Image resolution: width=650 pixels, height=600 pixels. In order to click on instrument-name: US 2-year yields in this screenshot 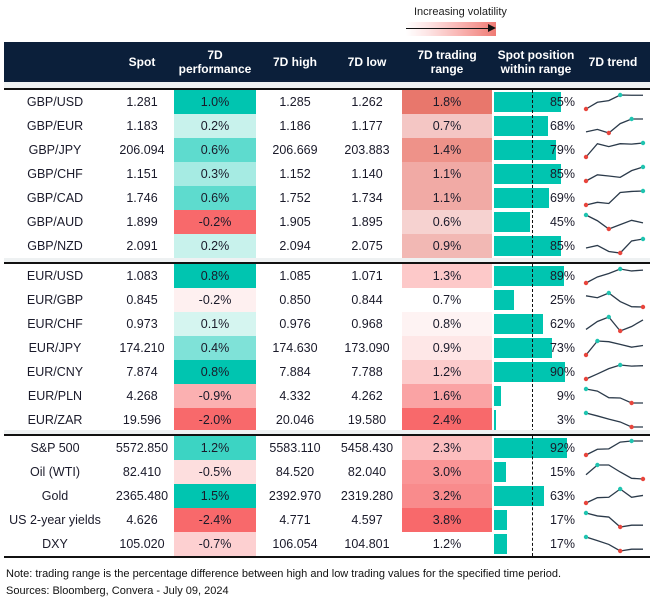, I will do `click(55, 520)`.